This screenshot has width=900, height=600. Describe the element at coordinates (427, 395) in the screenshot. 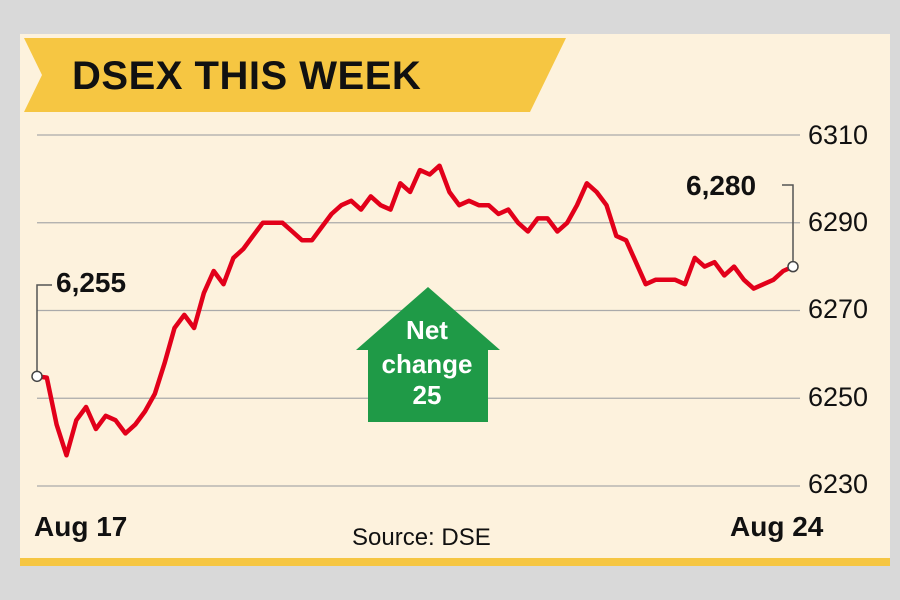

I see `net-change-value: 25` at that location.